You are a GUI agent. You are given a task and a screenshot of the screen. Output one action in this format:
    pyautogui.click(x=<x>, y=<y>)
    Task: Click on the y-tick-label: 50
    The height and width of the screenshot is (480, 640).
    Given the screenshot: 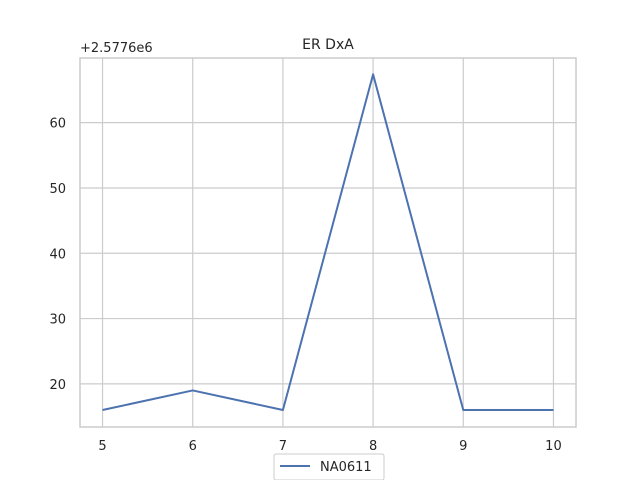 What is the action you would take?
    pyautogui.click(x=57, y=189)
    